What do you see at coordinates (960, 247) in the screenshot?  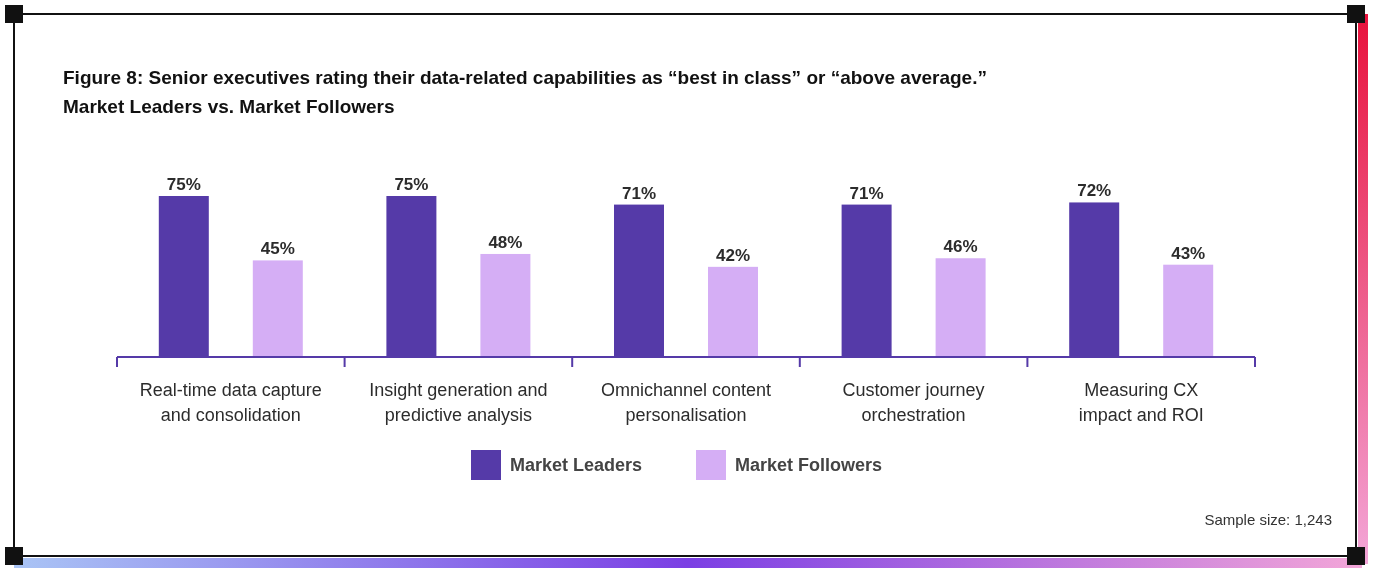 I see `data-label: 46%` at bounding box center [960, 247].